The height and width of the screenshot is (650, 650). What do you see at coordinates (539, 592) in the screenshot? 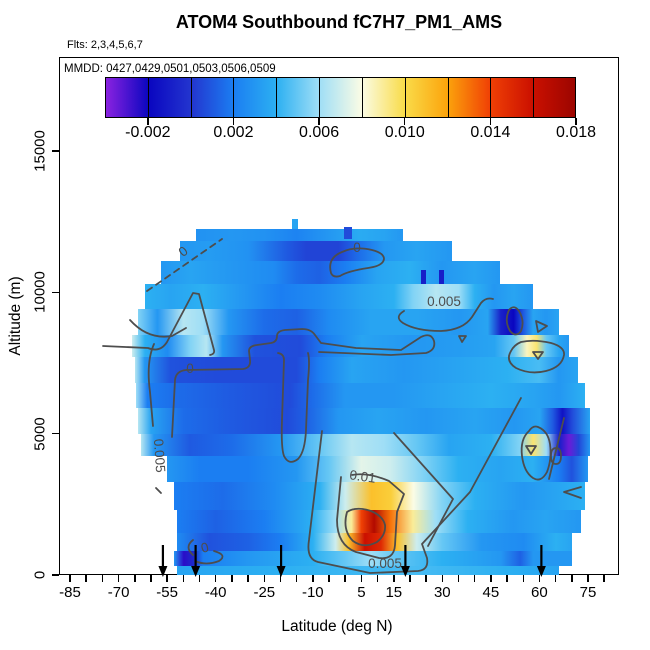
I see `x-axis-tick-label: 60` at bounding box center [539, 592].